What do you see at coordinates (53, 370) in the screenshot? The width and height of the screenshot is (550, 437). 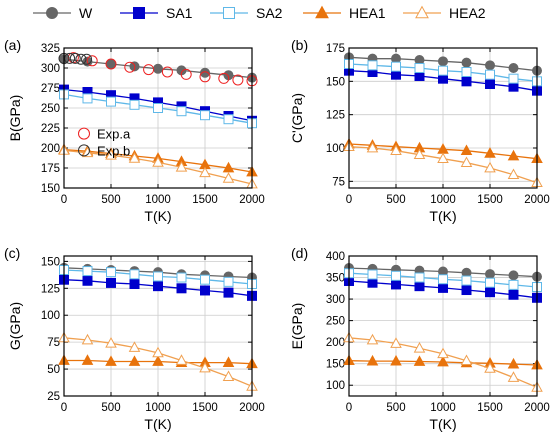 I see `y-tick-label: 50` at bounding box center [53, 370].